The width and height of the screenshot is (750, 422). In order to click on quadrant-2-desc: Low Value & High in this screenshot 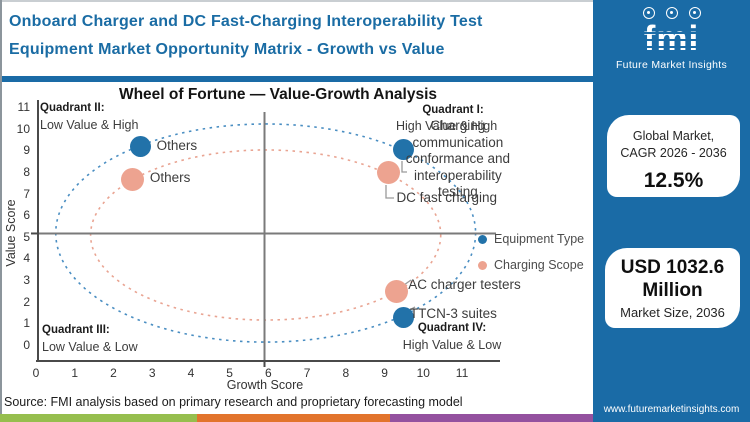, I will do `click(89, 125)`.